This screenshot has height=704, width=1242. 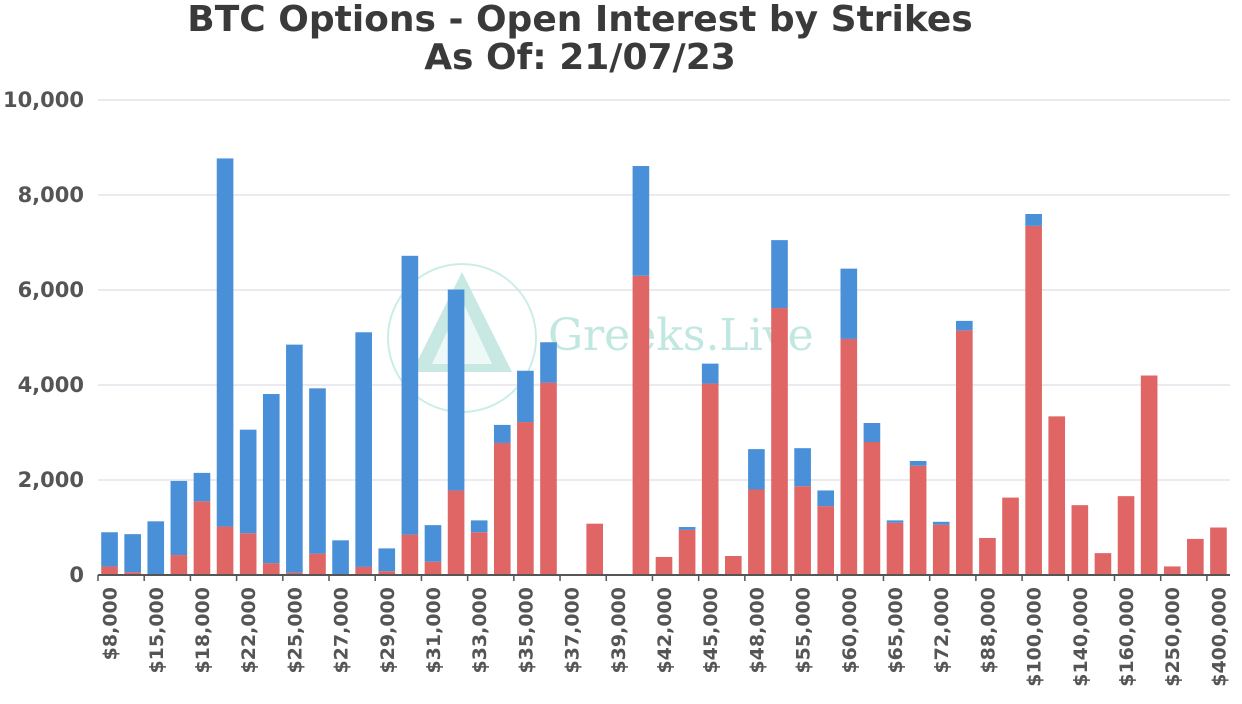 I want to click on x-tick-label: $48,000, so click(x=757, y=630).